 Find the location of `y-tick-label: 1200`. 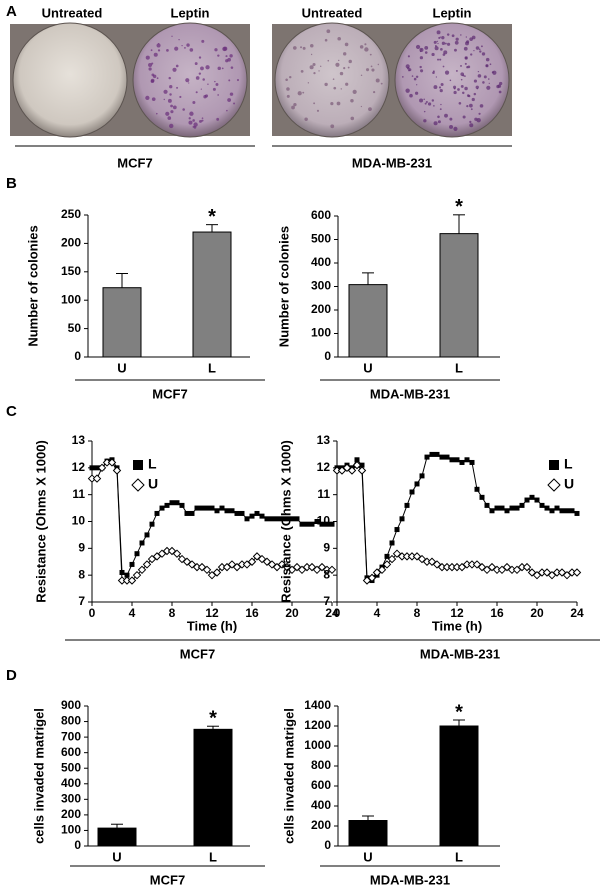

y-tick-label: 1200 is located at coordinates (317, 725).